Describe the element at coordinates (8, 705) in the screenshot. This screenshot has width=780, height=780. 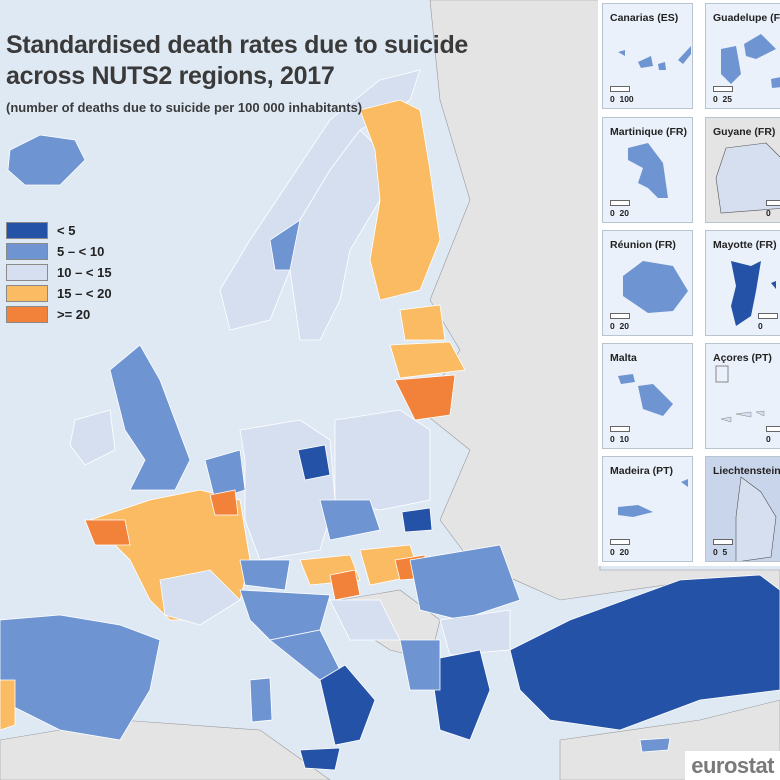
I see `region-portugal-south` at that location.